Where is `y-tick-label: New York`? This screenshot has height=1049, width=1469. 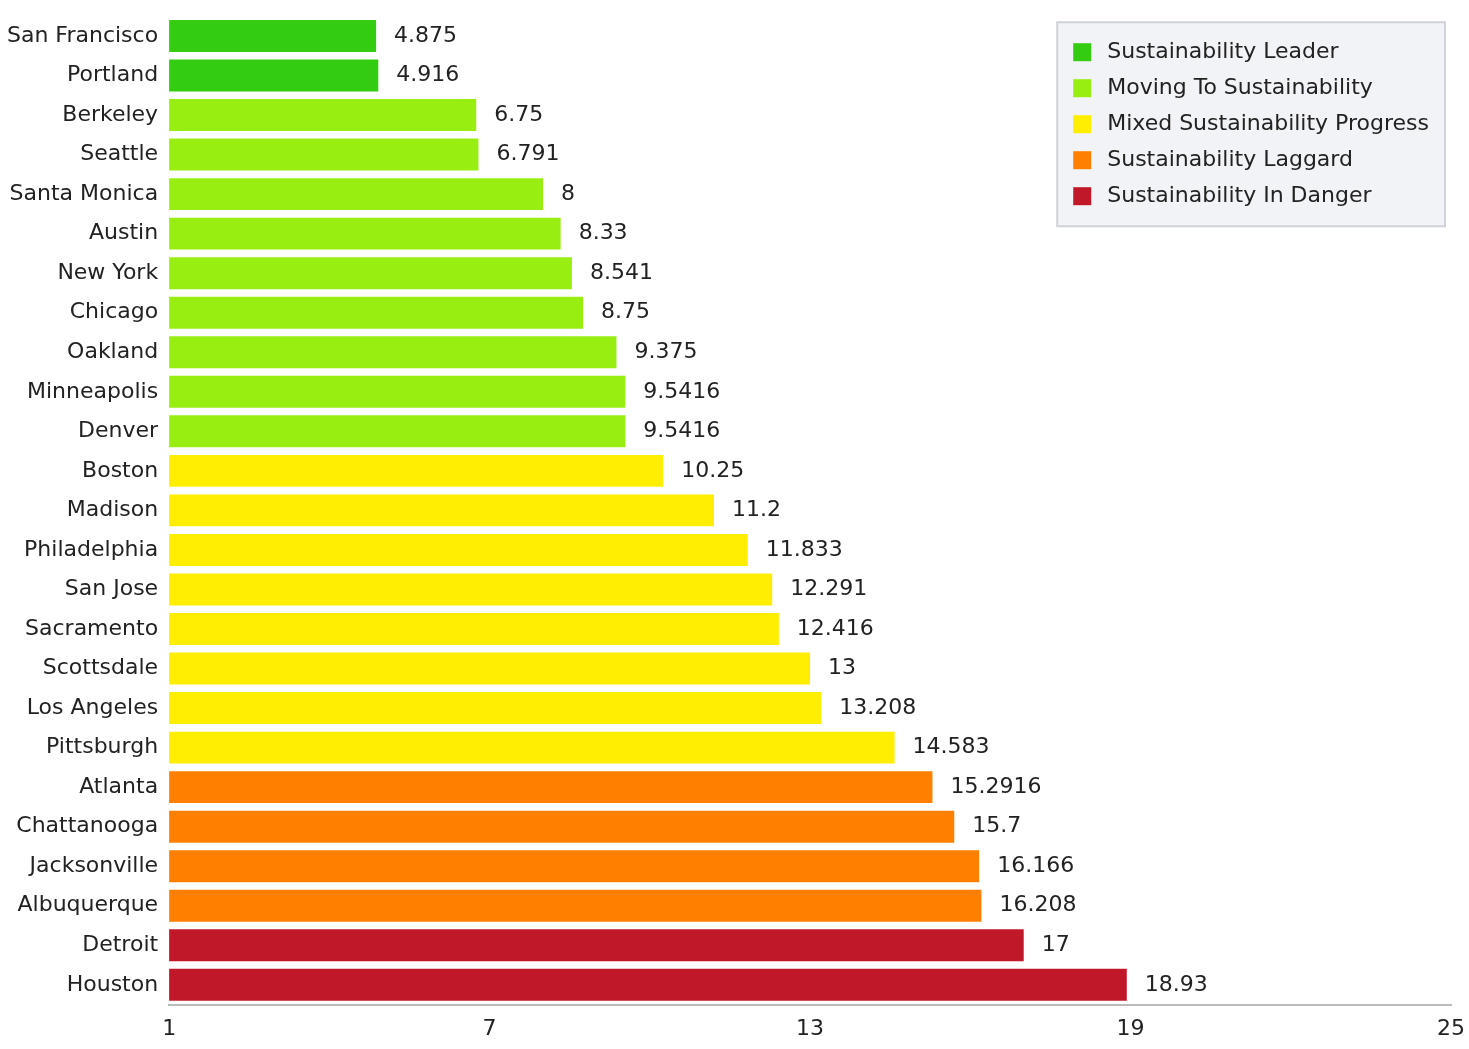
y-tick-label: New York is located at coordinates (108, 271).